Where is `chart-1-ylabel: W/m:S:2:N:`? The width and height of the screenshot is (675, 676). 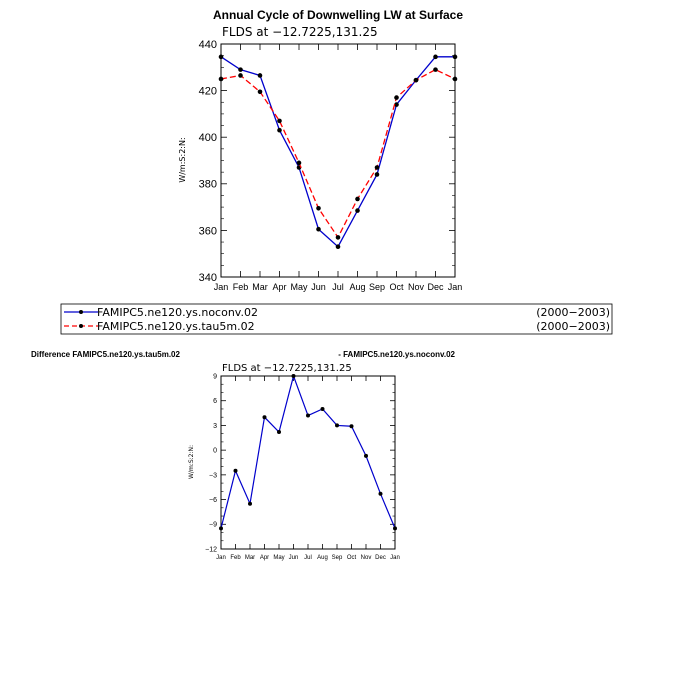
chart-1-ylabel: W/m:S:2:N: is located at coordinates (182, 159).